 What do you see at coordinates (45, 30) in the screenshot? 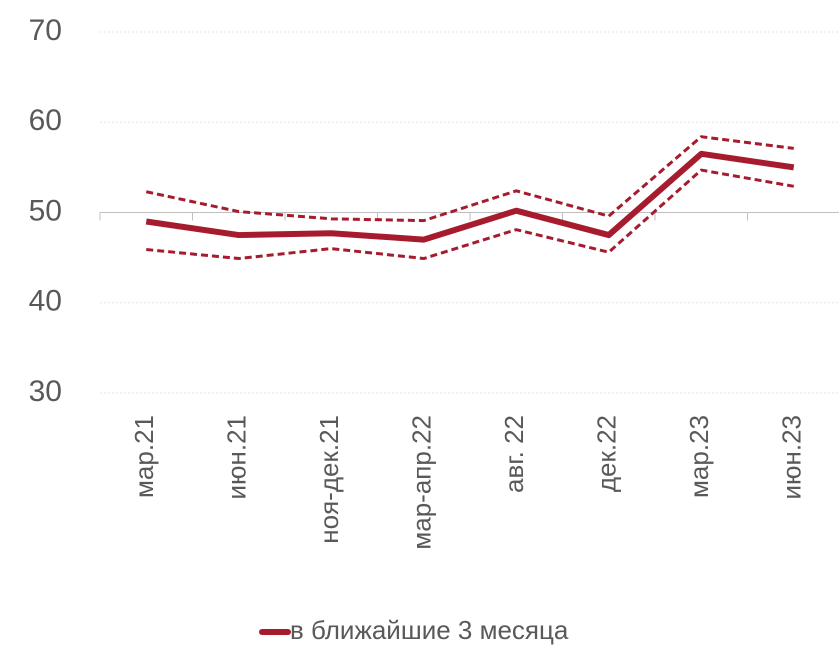
I see `y-tick-label: 70` at bounding box center [45, 30].